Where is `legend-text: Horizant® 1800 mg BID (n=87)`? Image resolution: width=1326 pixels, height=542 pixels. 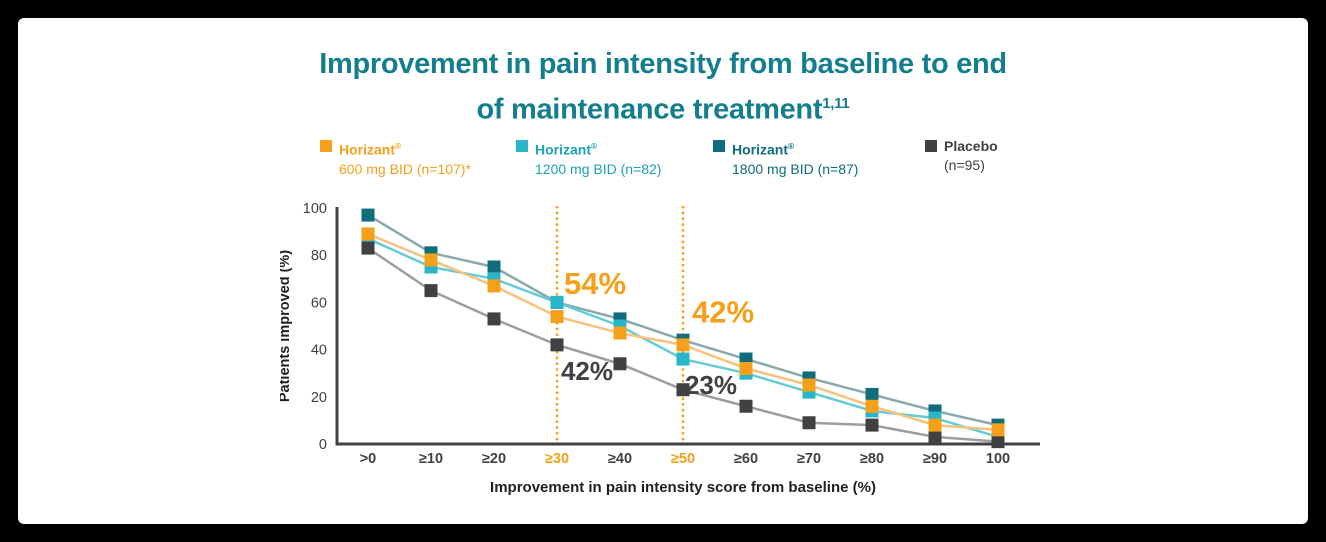
legend-text: Horizant® 1800 mg BID (n=87) is located at coordinates (795, 158).